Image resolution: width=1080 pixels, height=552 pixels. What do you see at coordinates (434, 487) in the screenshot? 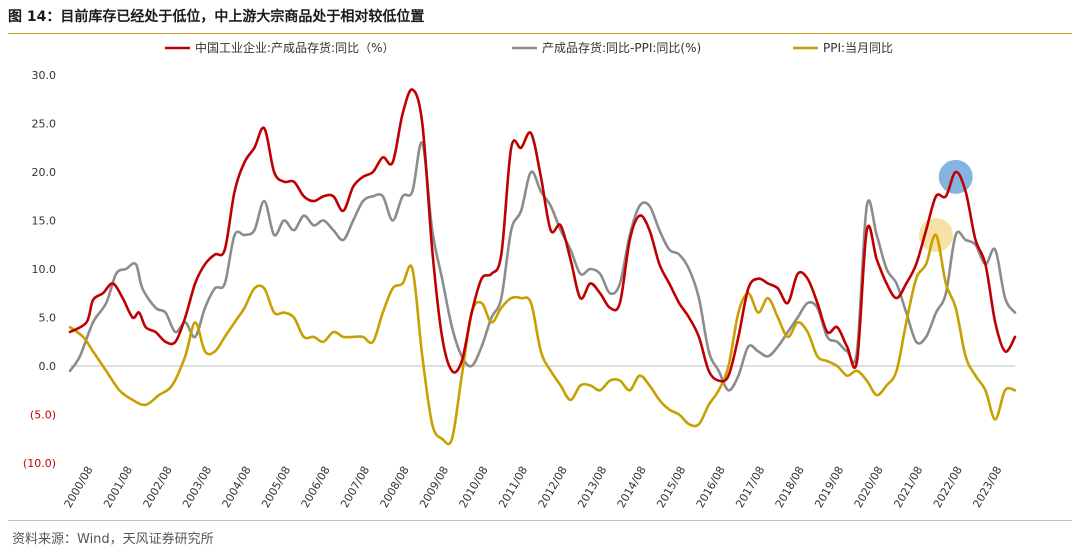
I see `x-tick-label: 2009/08` at bounding box center [434, 487].